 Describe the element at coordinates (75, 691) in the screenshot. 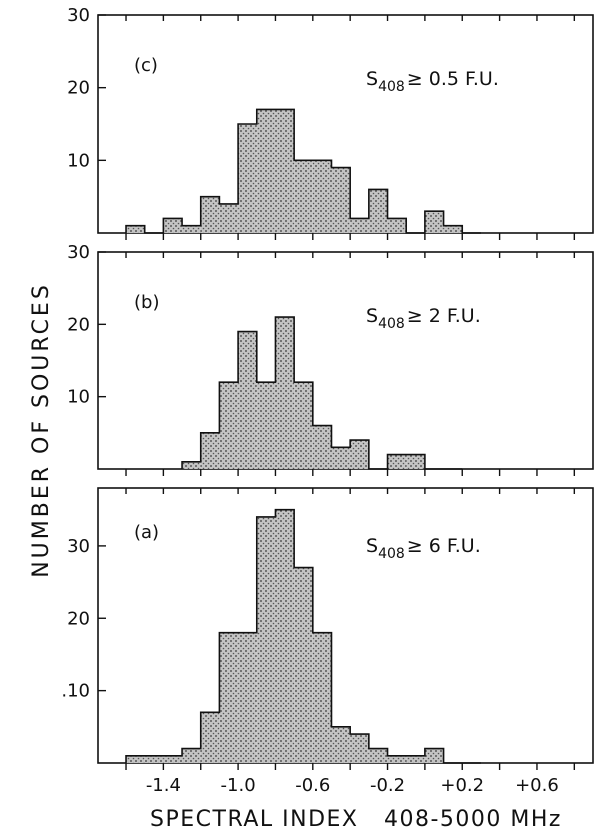

I see `y-tick-label: .10` at that location.